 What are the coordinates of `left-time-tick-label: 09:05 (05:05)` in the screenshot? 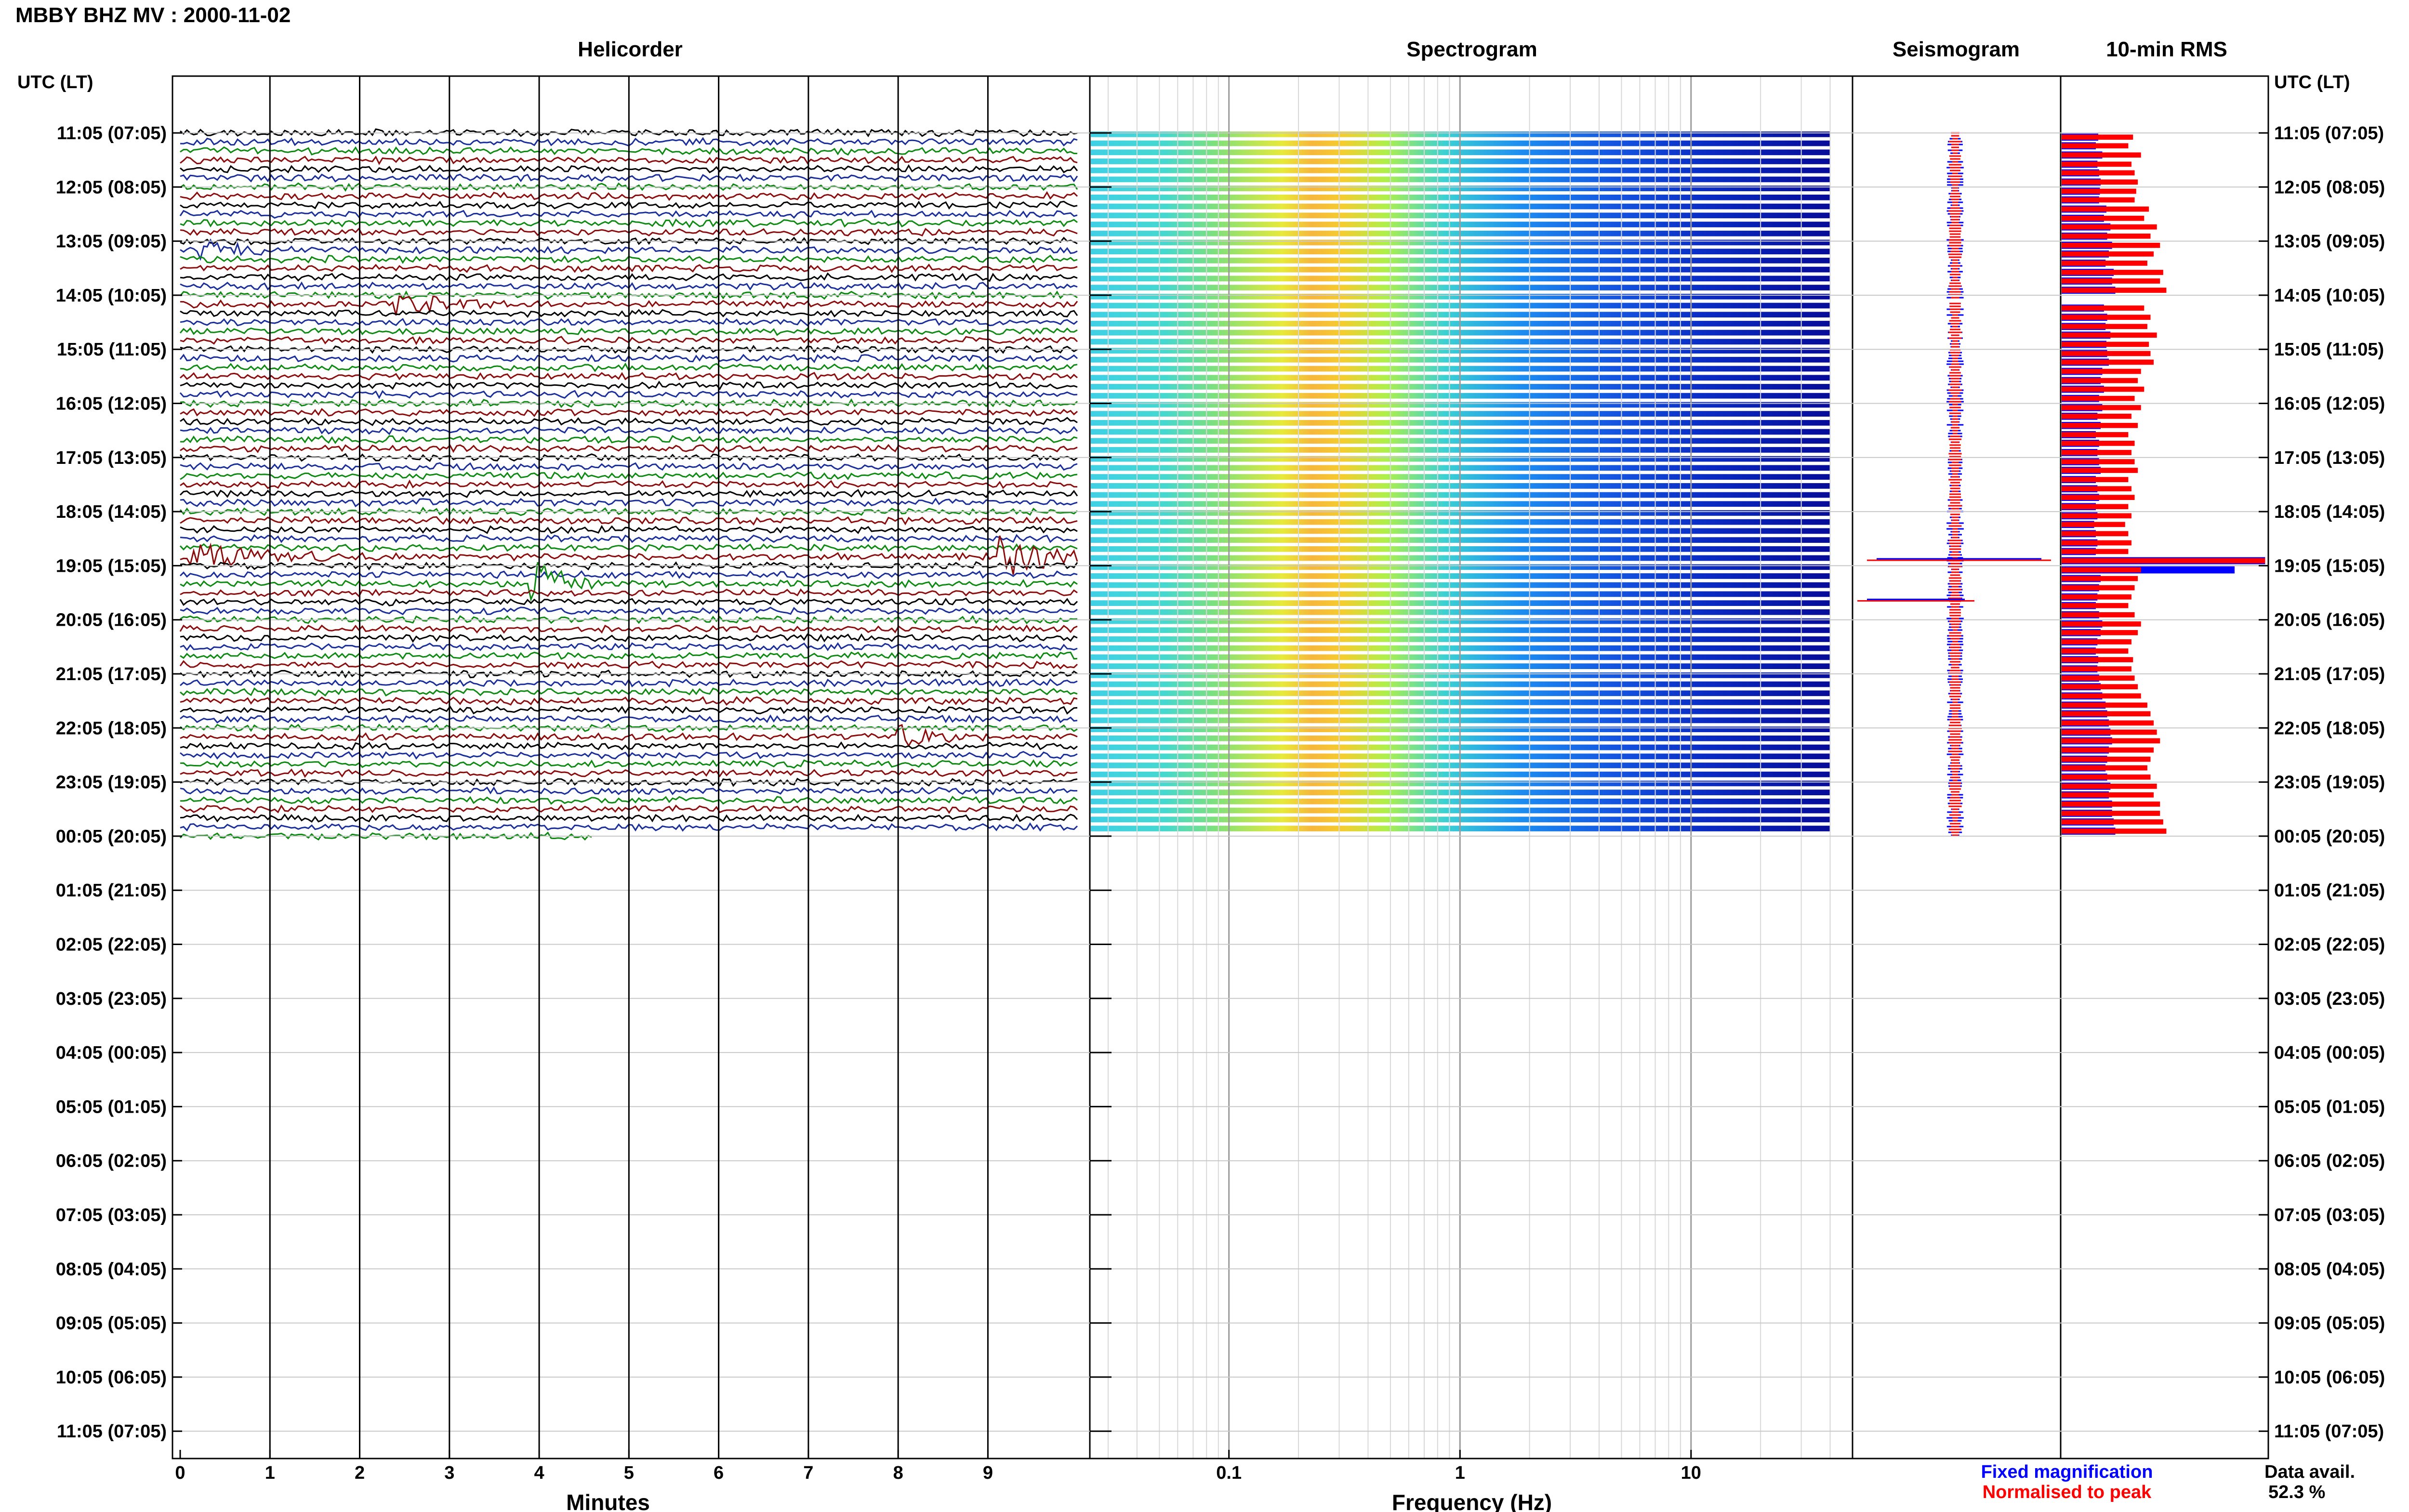 It's located at (111, 1324).